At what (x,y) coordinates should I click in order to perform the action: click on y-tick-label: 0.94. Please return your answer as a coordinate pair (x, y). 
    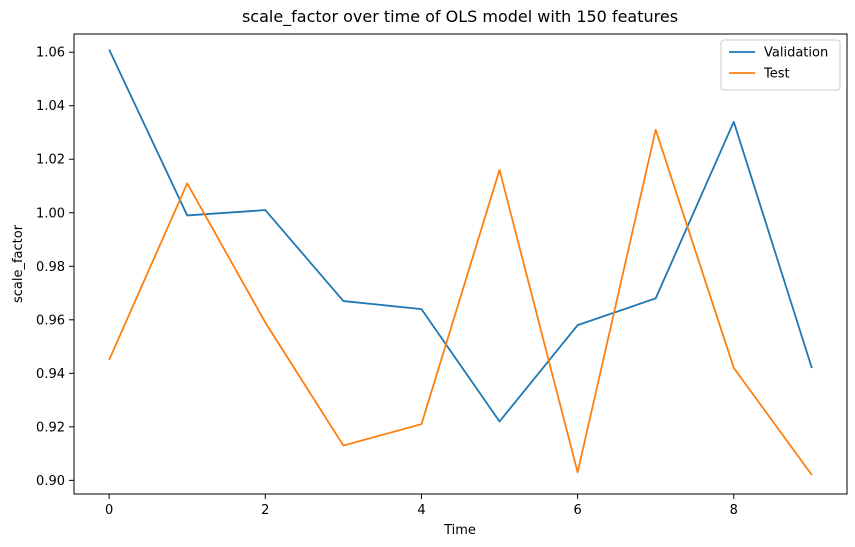
    Looking at the image, I should click on (50, 374).